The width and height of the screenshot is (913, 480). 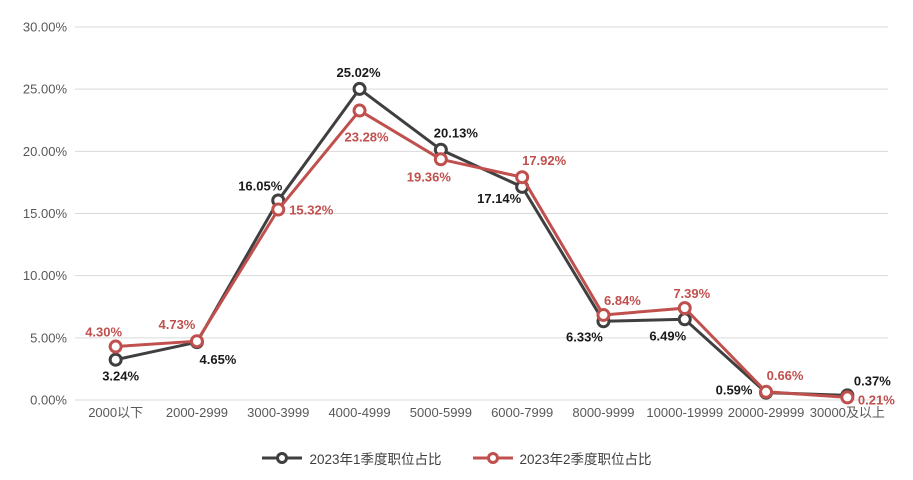 What do you see at coordinates (684, 412) in the screenshot?
I see `category-label: 10000-19999` at bounding box center [684, 412].